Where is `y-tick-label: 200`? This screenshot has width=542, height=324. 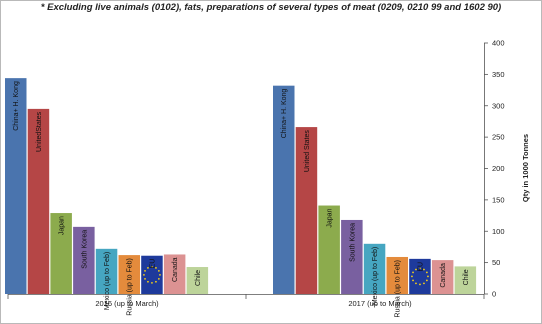 y-tick-label: 200 is located at coordinates (498, 168).